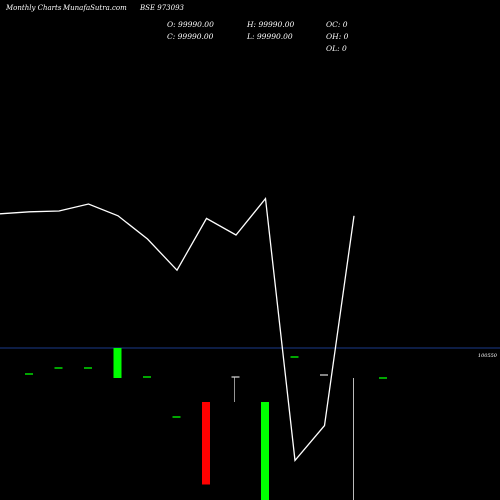 The image size is (500, 500). What do you see at coordinates (95, 8) in the screenshot?
I see `chart-source-label: MunafaSutra.com` at bounding box center [95, 8].